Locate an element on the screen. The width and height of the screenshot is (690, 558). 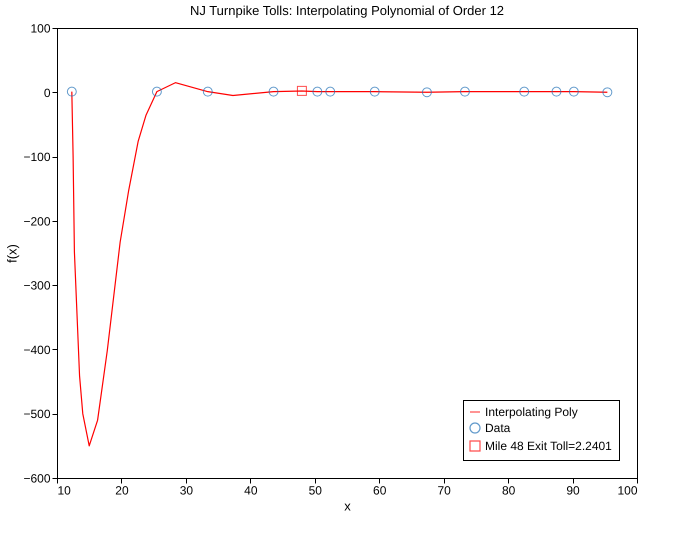
x-tick-label: 30 is located at coordinates (187, 491).